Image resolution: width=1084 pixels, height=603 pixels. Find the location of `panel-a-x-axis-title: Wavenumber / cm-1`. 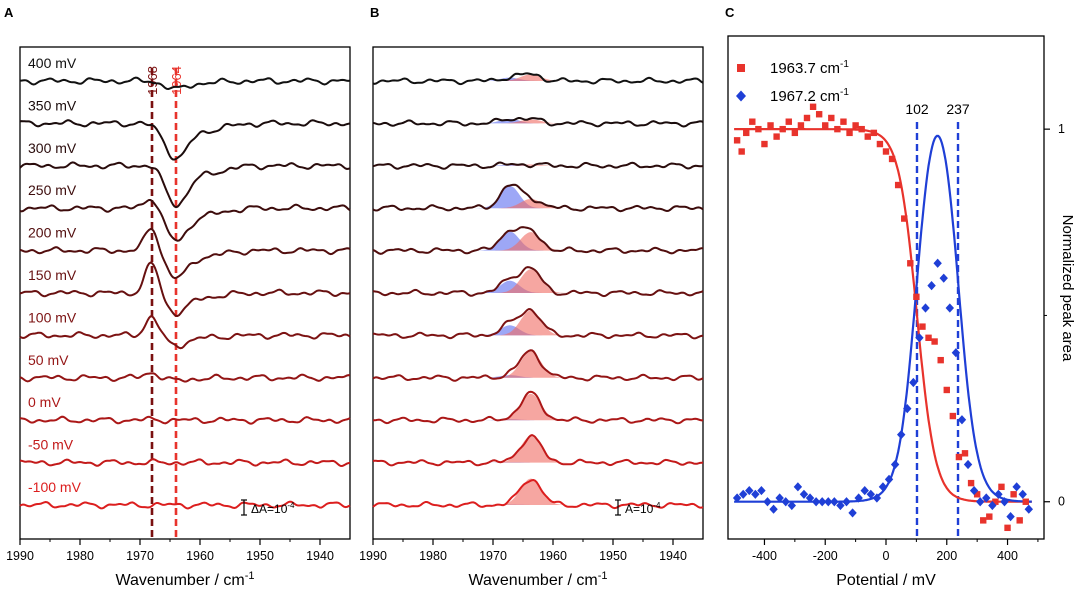

panel-a-x-axis-title: Wavenumber / cm-1 is located at coordinates (185, 579).